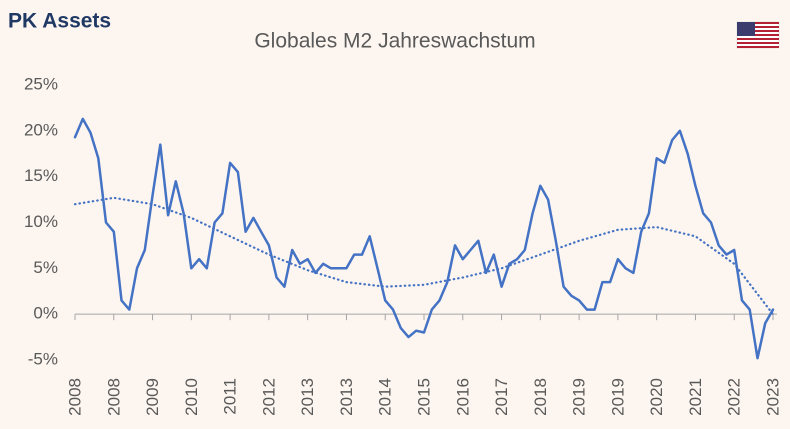 Image resolution: width=790 pixels, height=429 pixels. I want to click on x-tick-label: 2010, so click(191, 397).